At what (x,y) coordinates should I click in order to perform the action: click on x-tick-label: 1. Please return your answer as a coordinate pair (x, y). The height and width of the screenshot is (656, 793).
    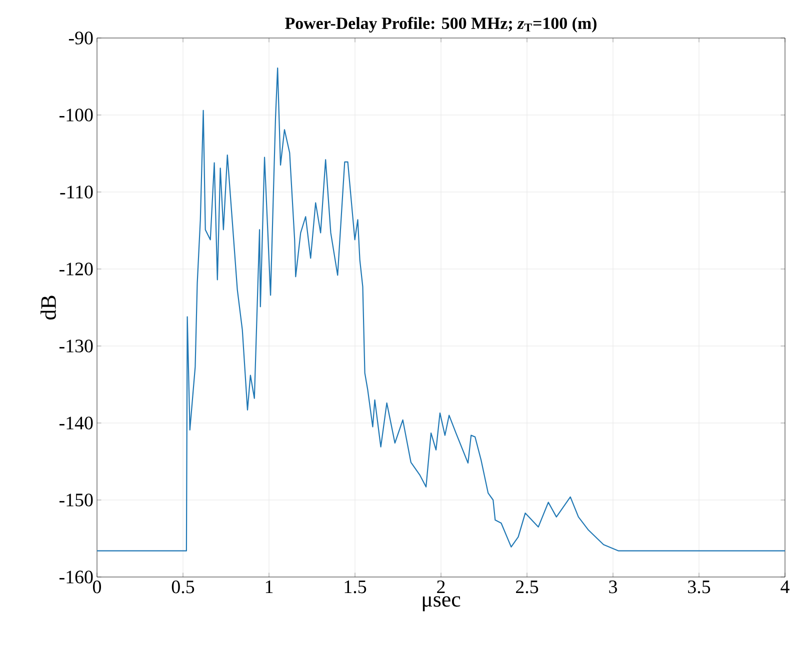
    Looking at the image, I should click on (269, 587).